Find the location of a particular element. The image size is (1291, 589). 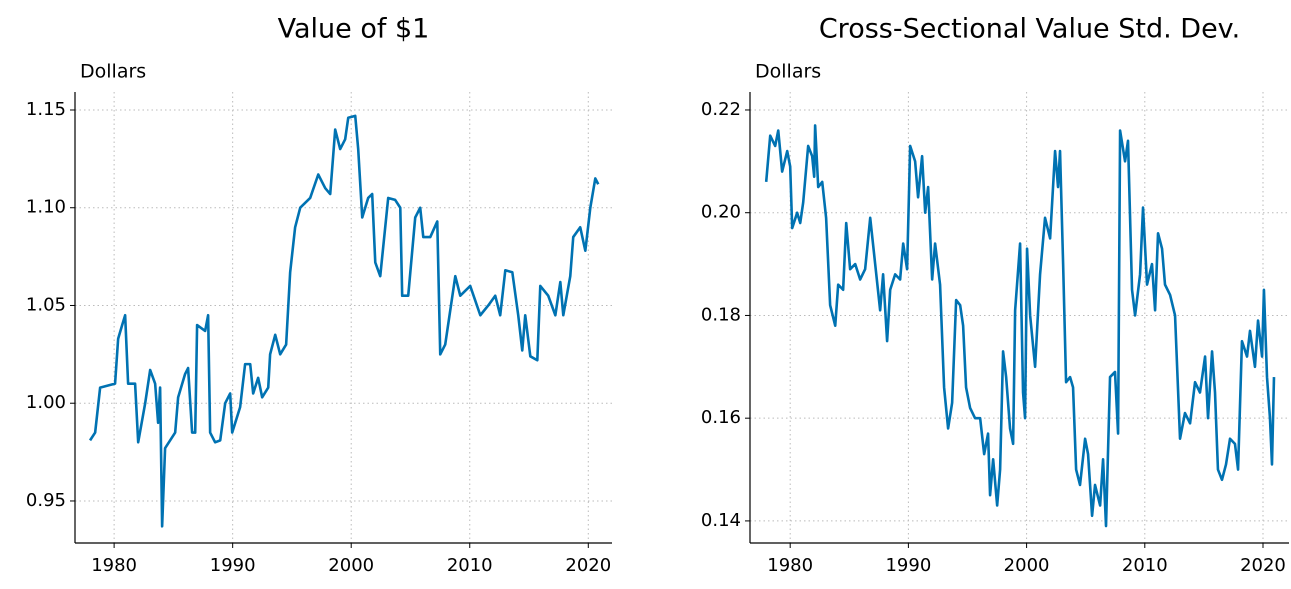

y-tick-label: 1.10 is located at coordinates (46, 207).